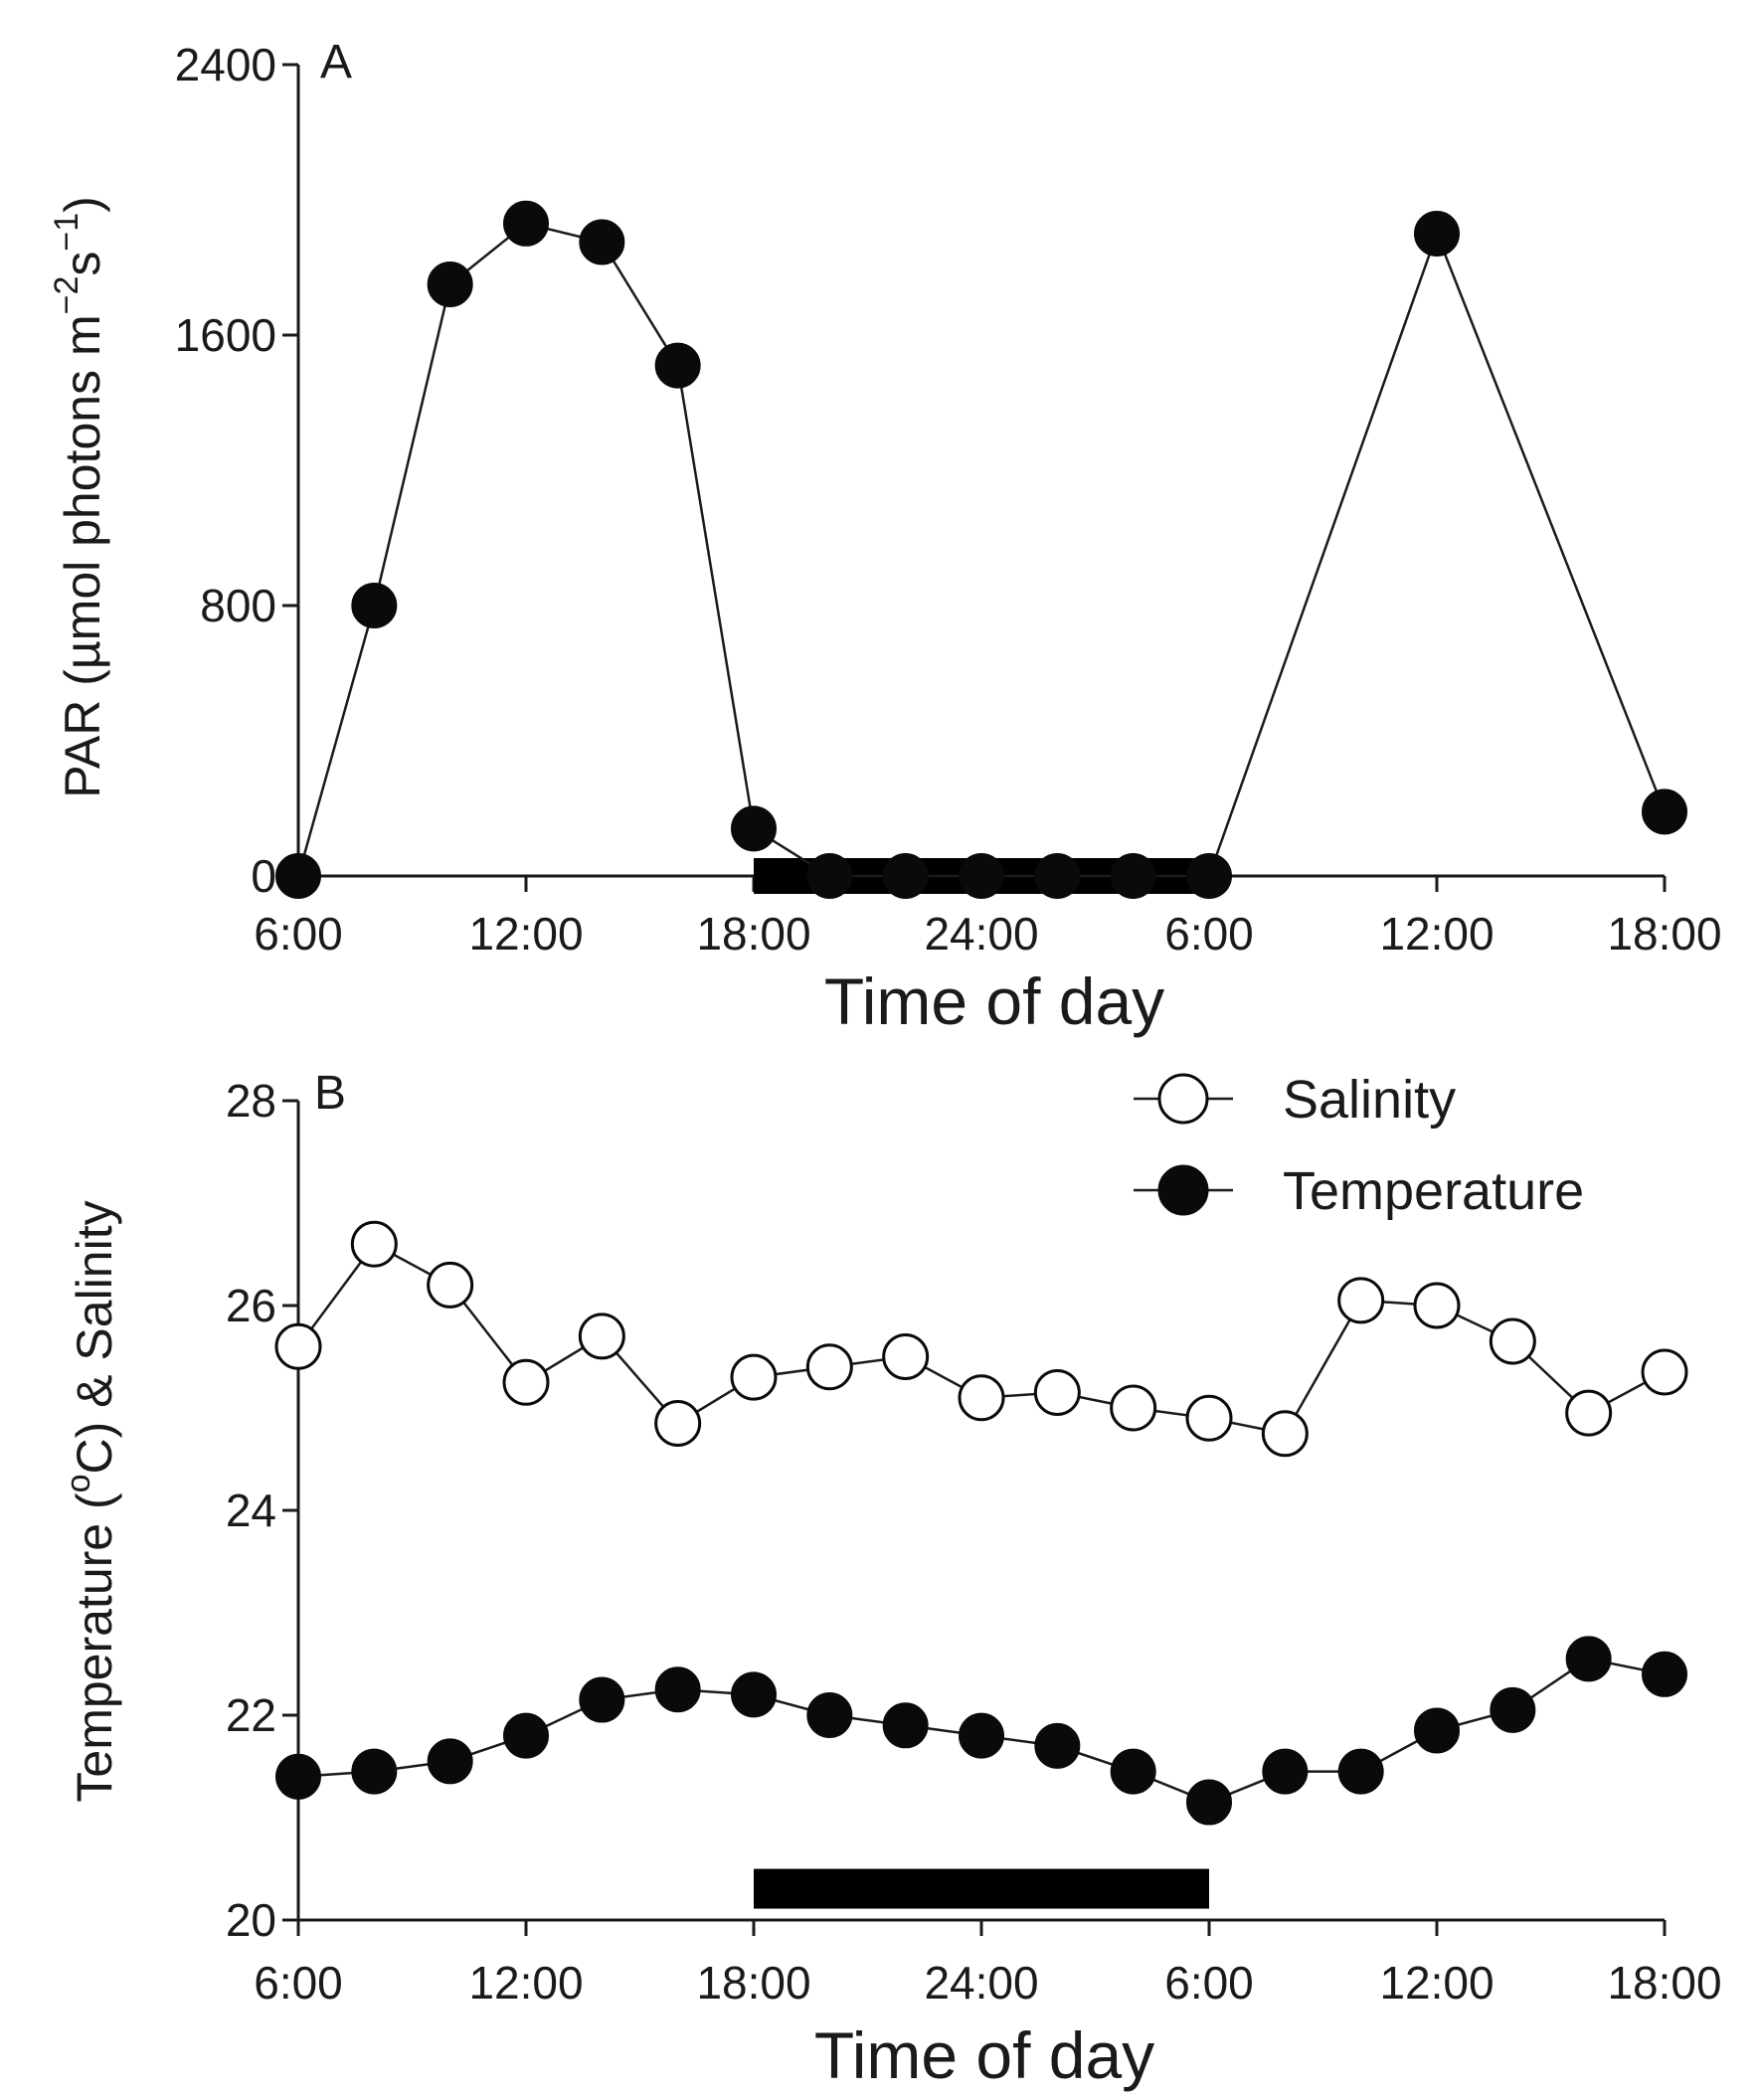  I want to click on panel-a-x-axis-title: Time of day, so click(994, 1001).